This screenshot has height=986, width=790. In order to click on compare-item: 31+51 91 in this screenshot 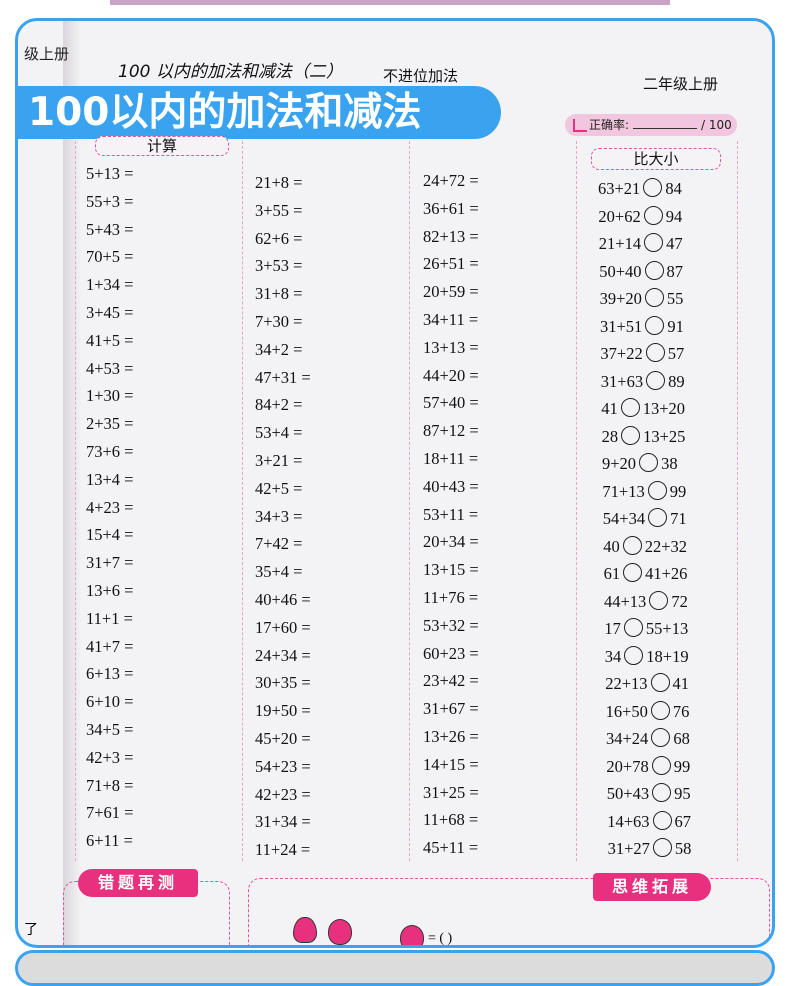, I will do `click(642, 326)`.